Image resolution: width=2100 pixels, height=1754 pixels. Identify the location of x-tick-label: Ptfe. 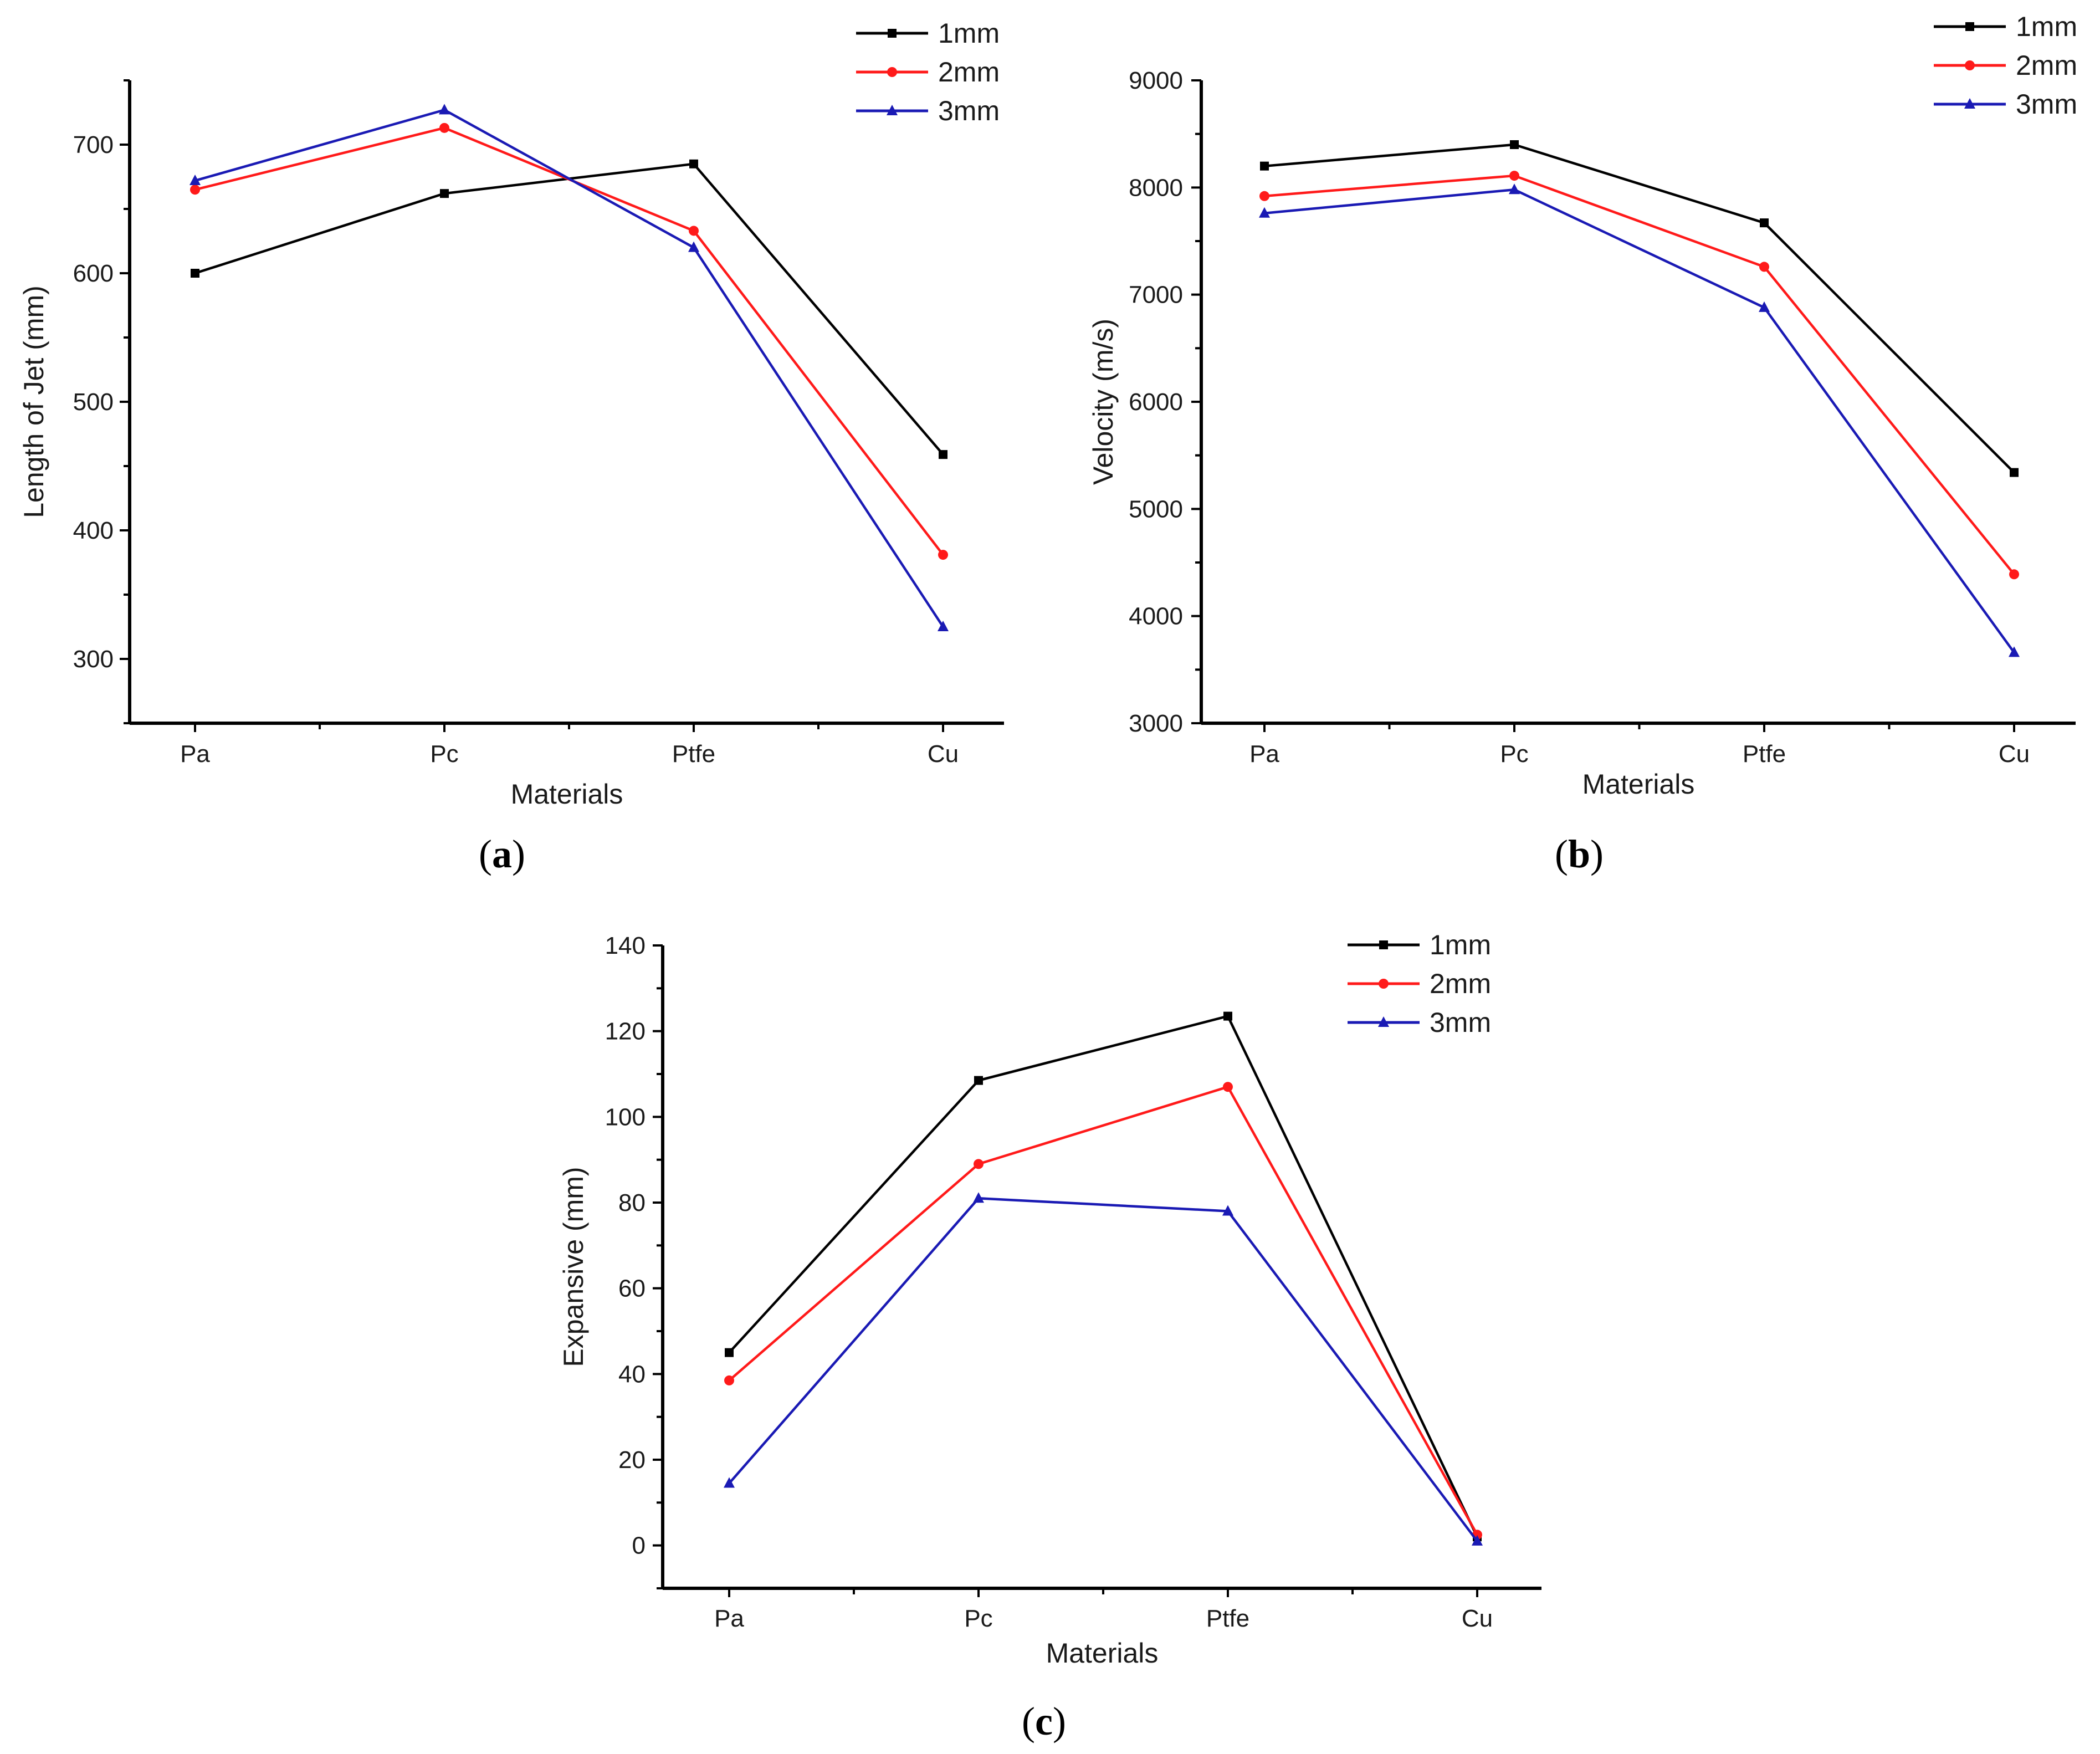
(1227, 1618).